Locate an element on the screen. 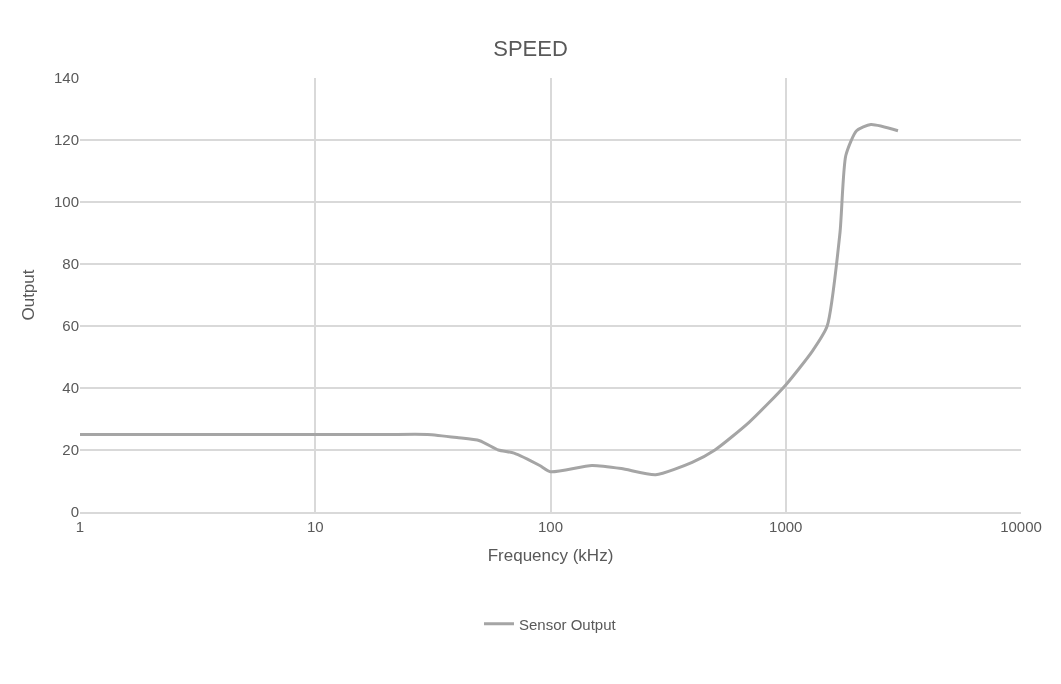 The width and height of the screenshot is (1061, 684). y-tick-label: 140 is located at coordinates (66, 78).